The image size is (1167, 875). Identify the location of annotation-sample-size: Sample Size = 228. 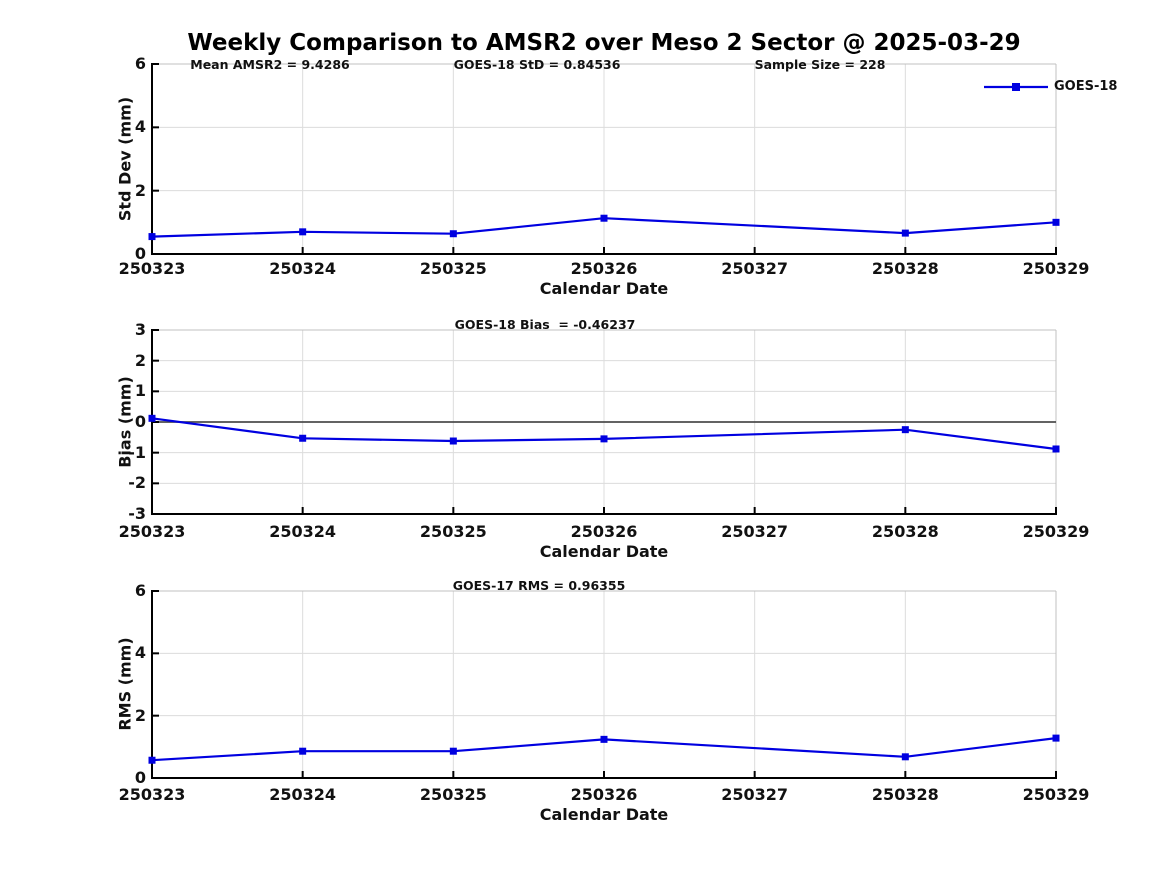
(820, 64).